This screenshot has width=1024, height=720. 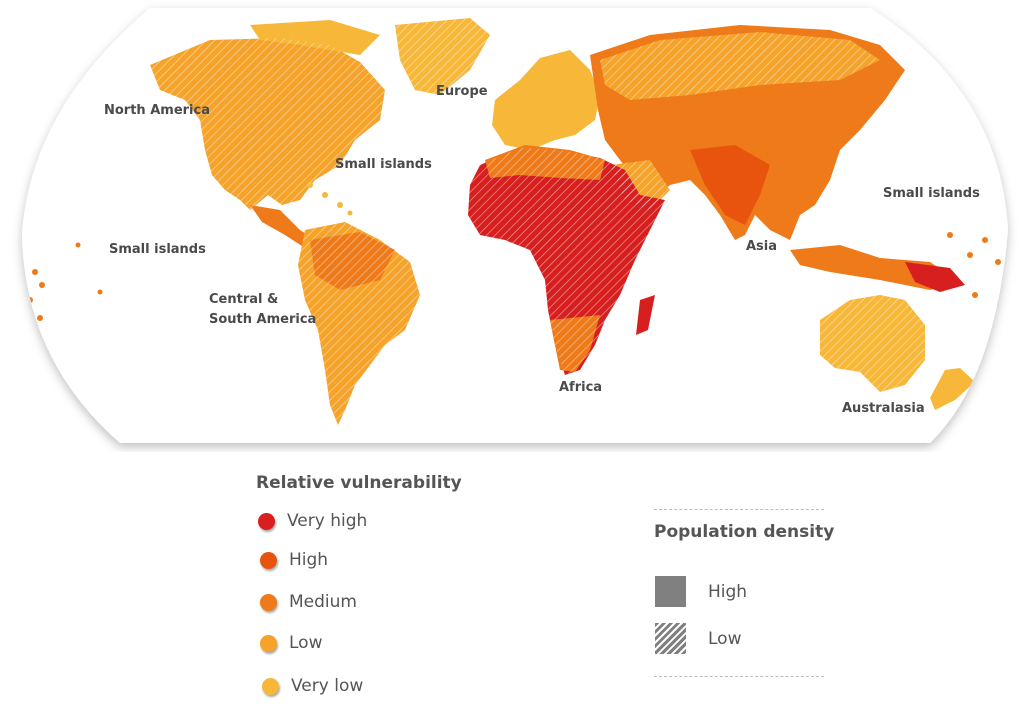 I want to click on medium-swatch-icon, so click(x=268, y=602).